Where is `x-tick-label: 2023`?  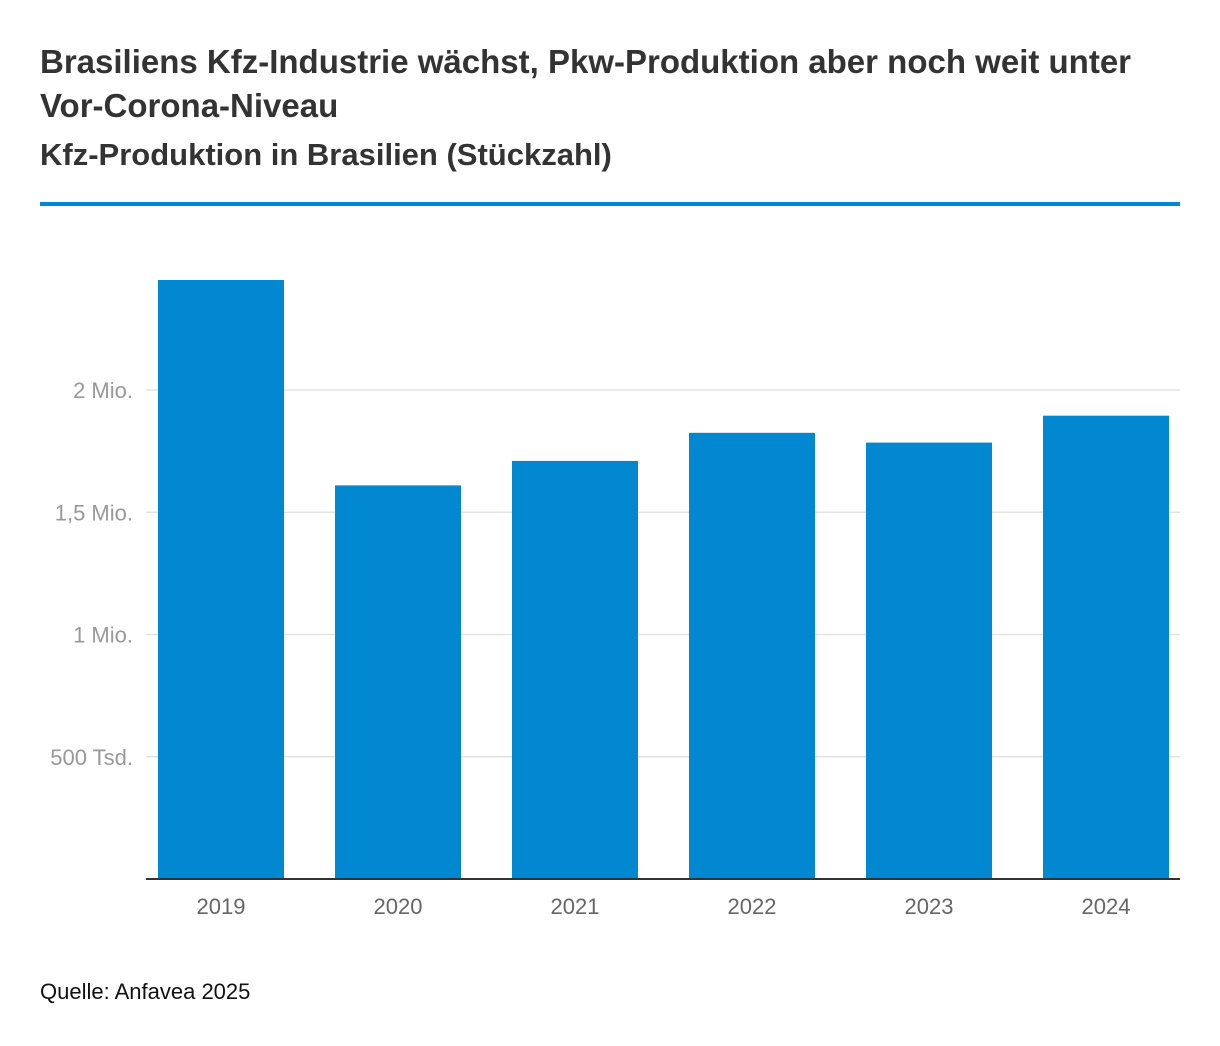 x-tick-label: 2023 is located at coordinates (929, 906).